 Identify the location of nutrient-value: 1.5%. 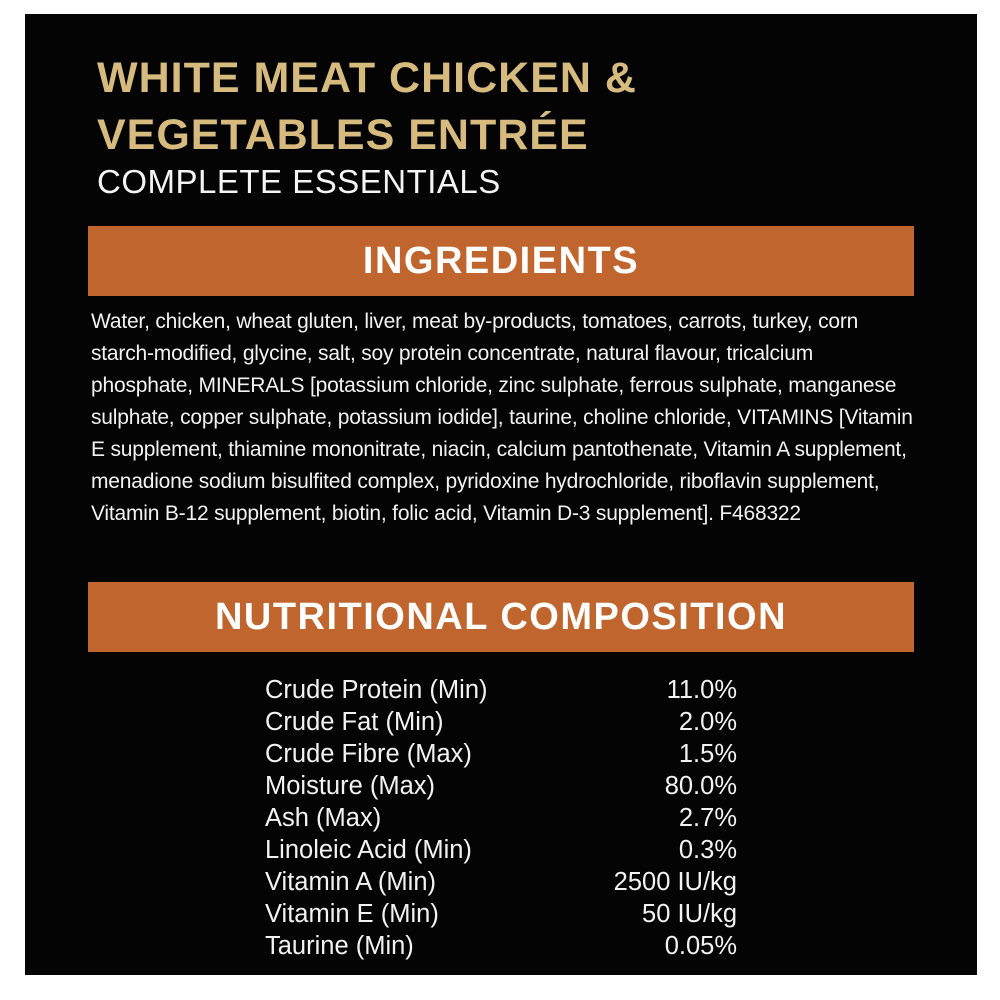
(707, 754).